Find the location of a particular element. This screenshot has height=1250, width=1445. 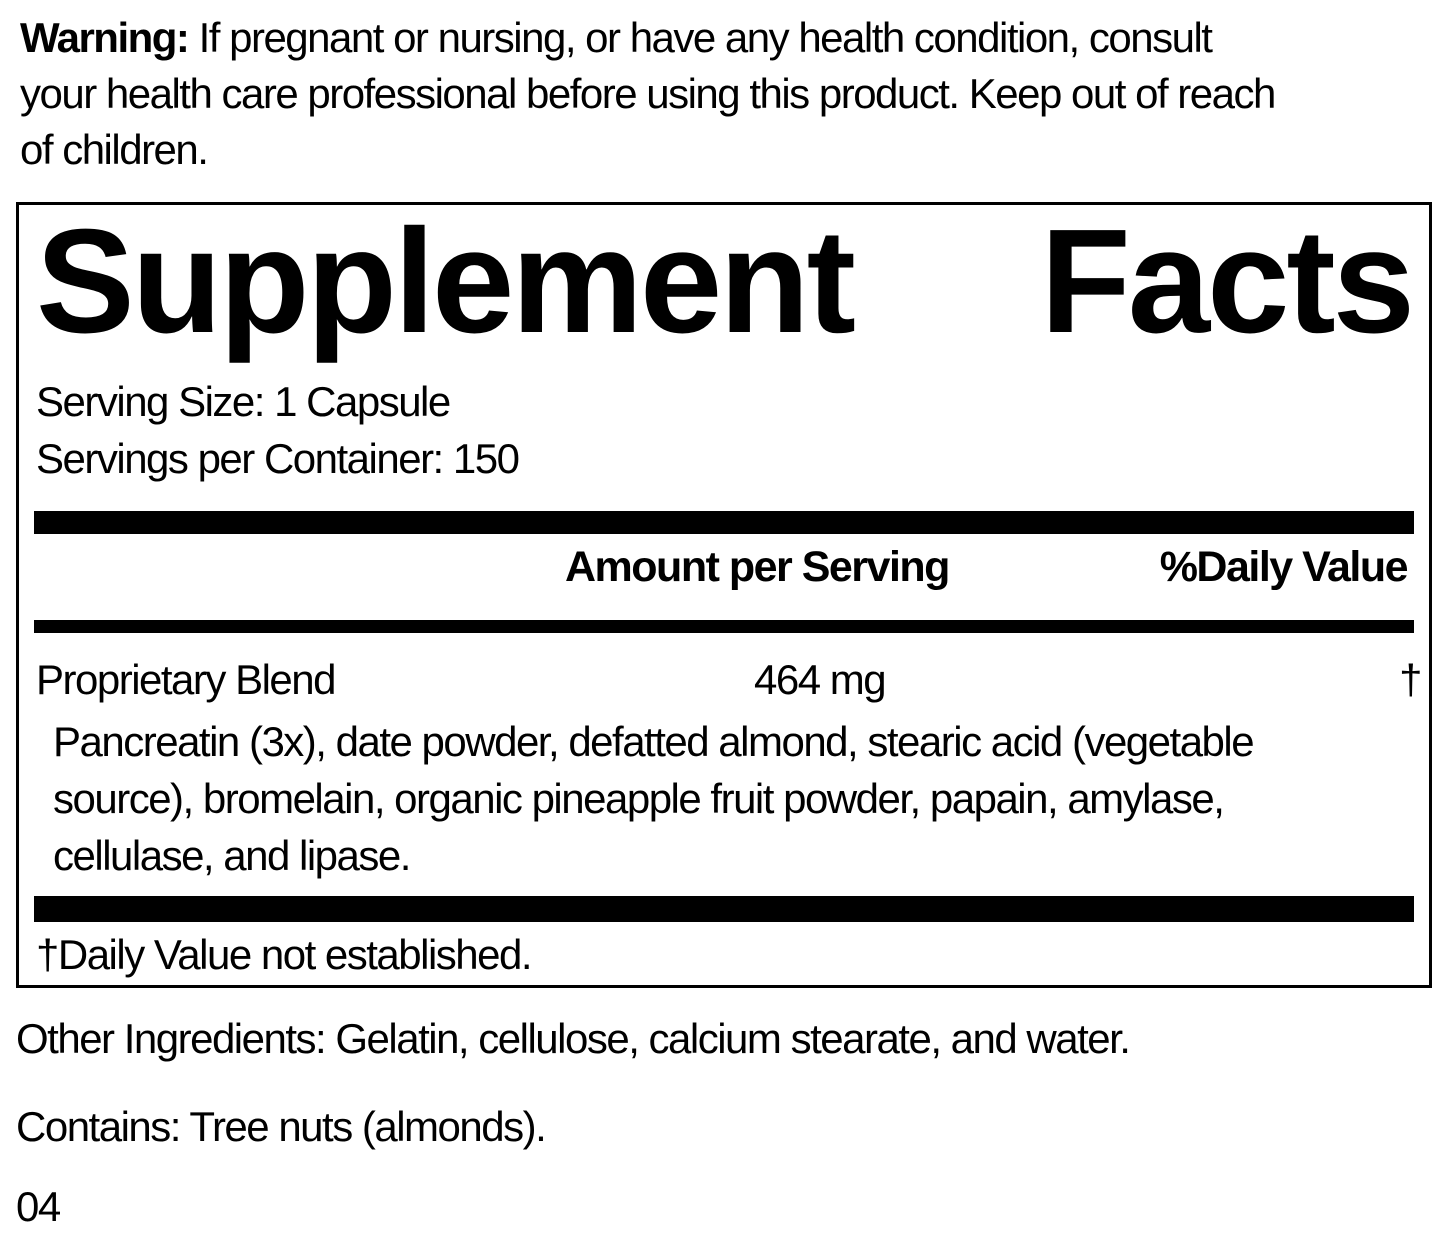

column-header-row: Amount per Serving %Daily Value is located at coordinates (724, 567).